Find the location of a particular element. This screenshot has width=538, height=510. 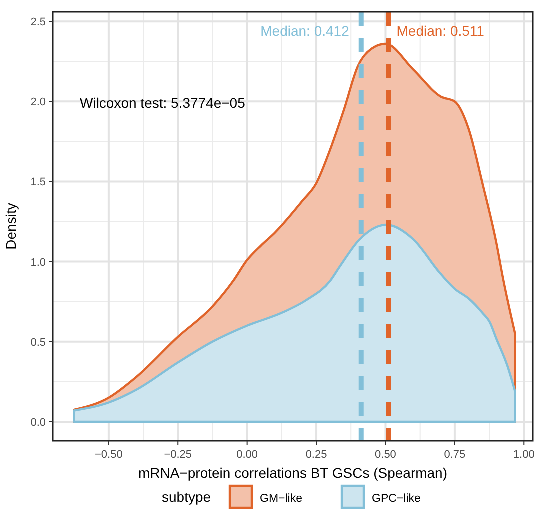

y-tick-label: 1.5 is located at coordinates (38, 182).